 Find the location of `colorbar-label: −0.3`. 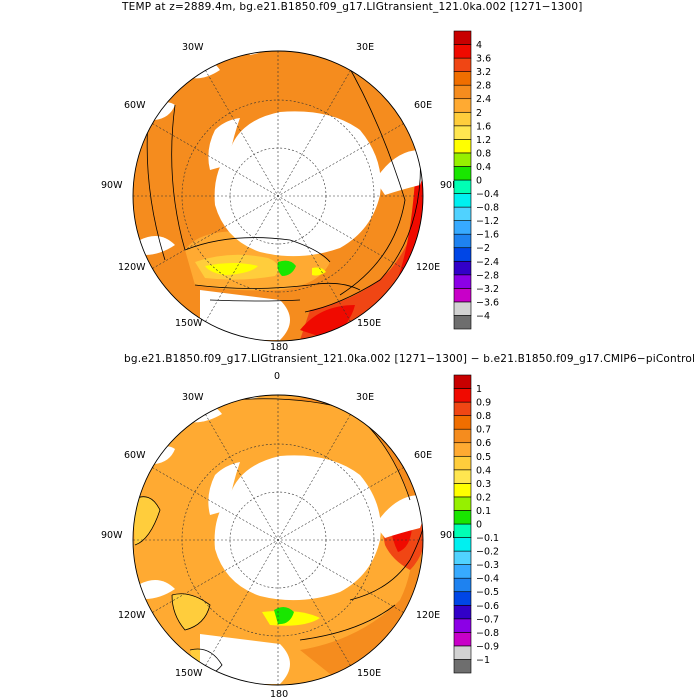

colorbar-label: −0.3 is located at coordinates (487, 565).